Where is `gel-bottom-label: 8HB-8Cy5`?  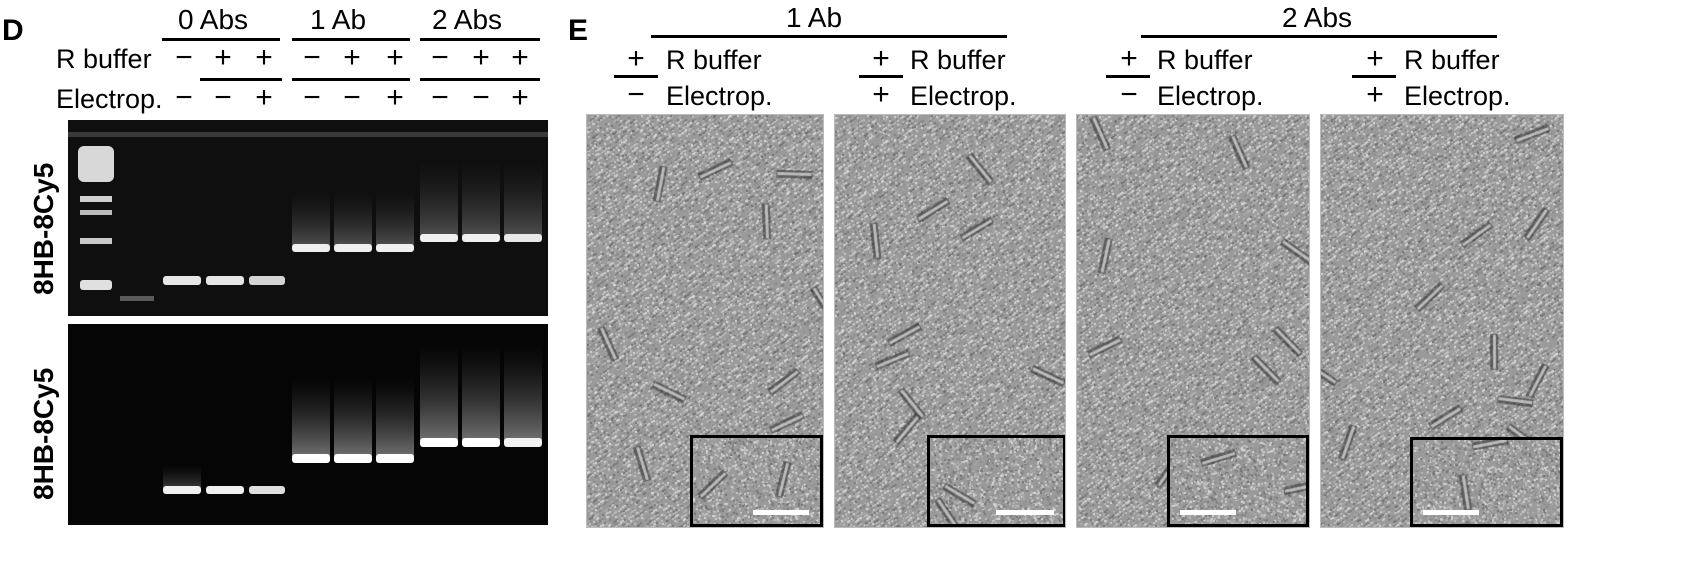 gel-bottom-label: 8HB-8Cy5 is located at coordinates (43, 433).